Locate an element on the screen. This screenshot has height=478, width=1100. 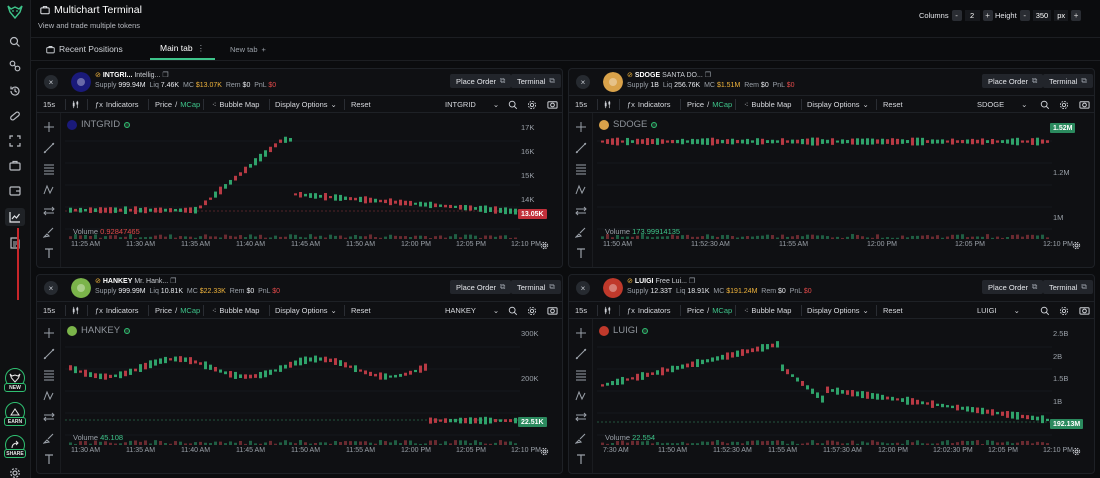
link-icon is located at coordinates (15, 66).